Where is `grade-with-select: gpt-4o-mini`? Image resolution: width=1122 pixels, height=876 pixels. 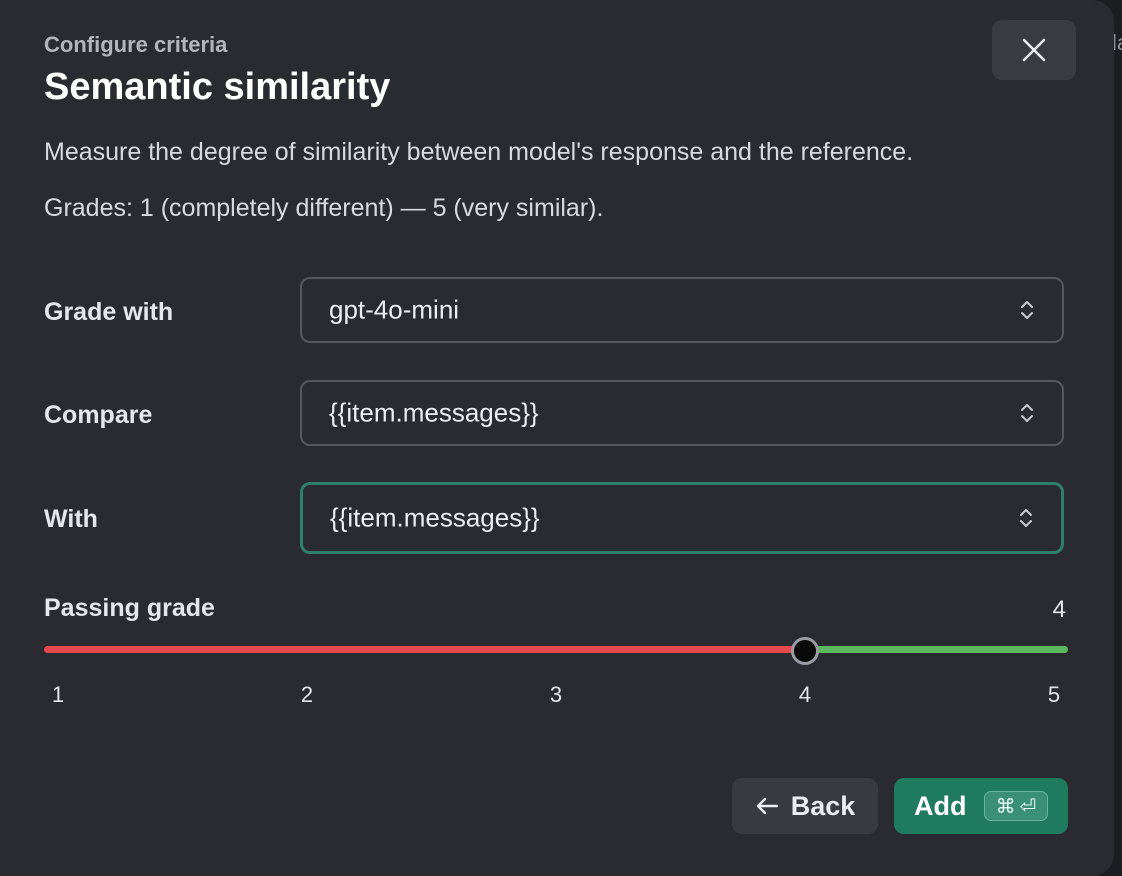 grade-with-select: gpt-4o-mini is located at coordinates (682, 310).